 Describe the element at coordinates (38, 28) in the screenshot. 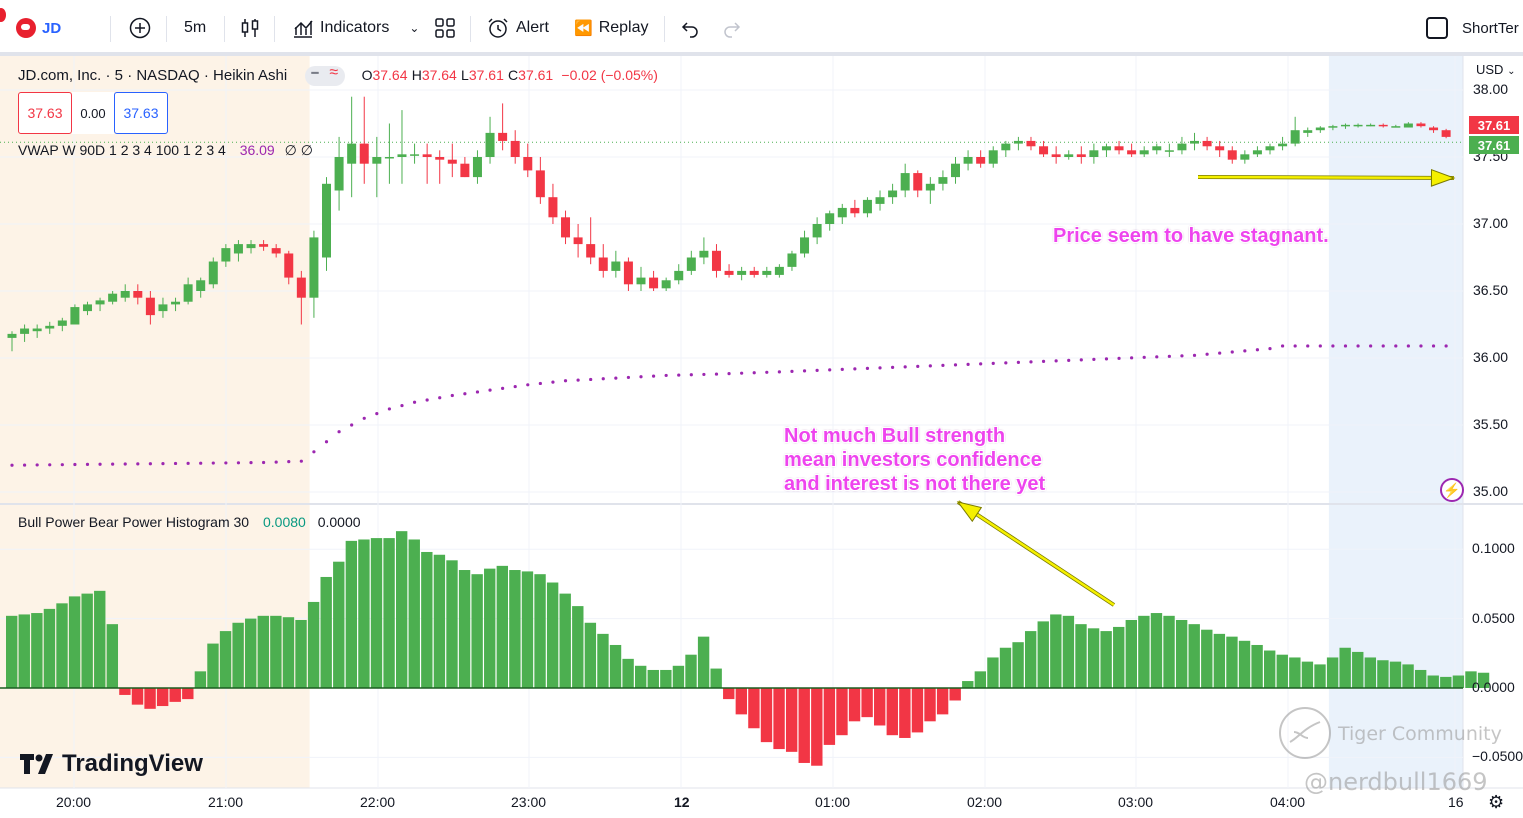

I see `symbol-search-button: JD` at that location.